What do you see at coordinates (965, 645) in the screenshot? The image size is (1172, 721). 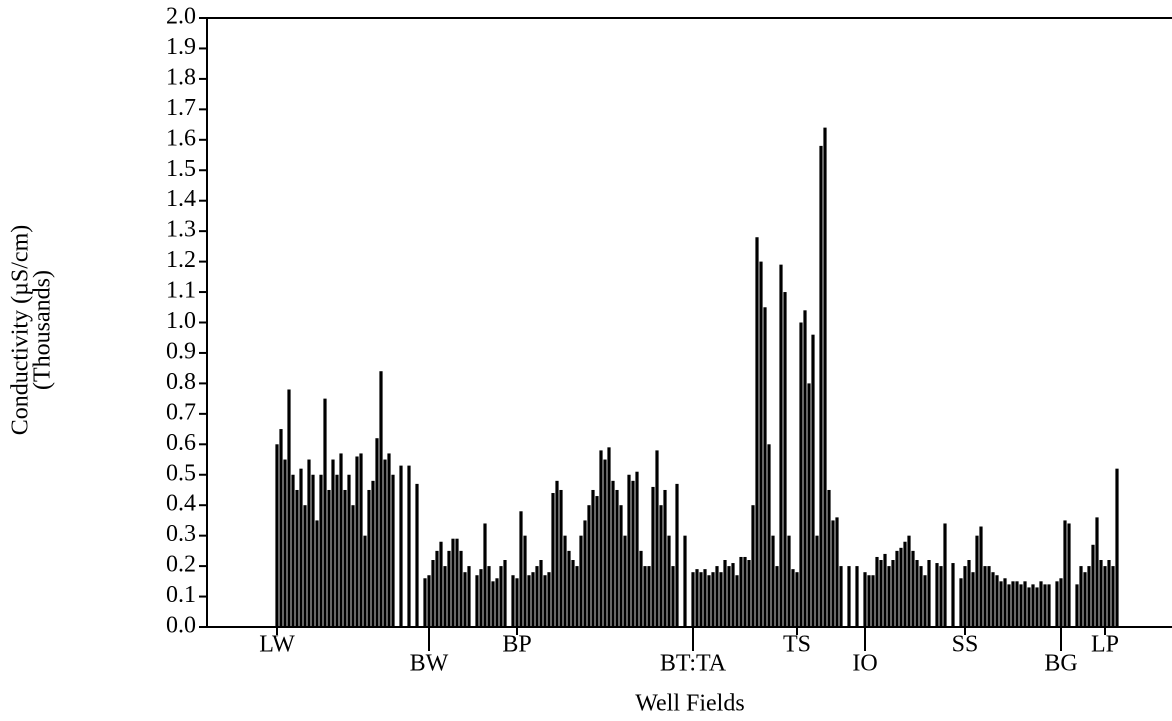 I see `x-tick-label: SS` at bounding box center [965, 645].